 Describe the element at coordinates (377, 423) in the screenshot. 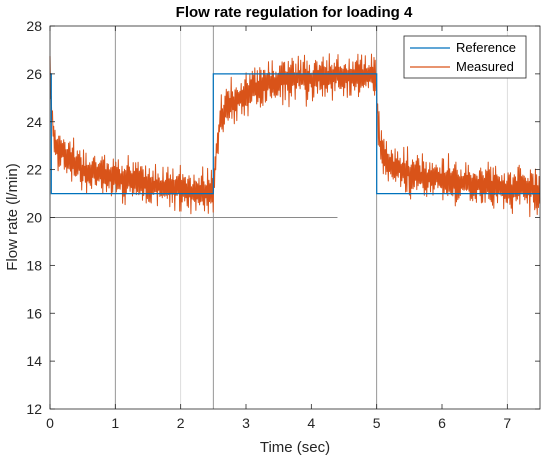

I see `x-tick-label: 5` at that location.